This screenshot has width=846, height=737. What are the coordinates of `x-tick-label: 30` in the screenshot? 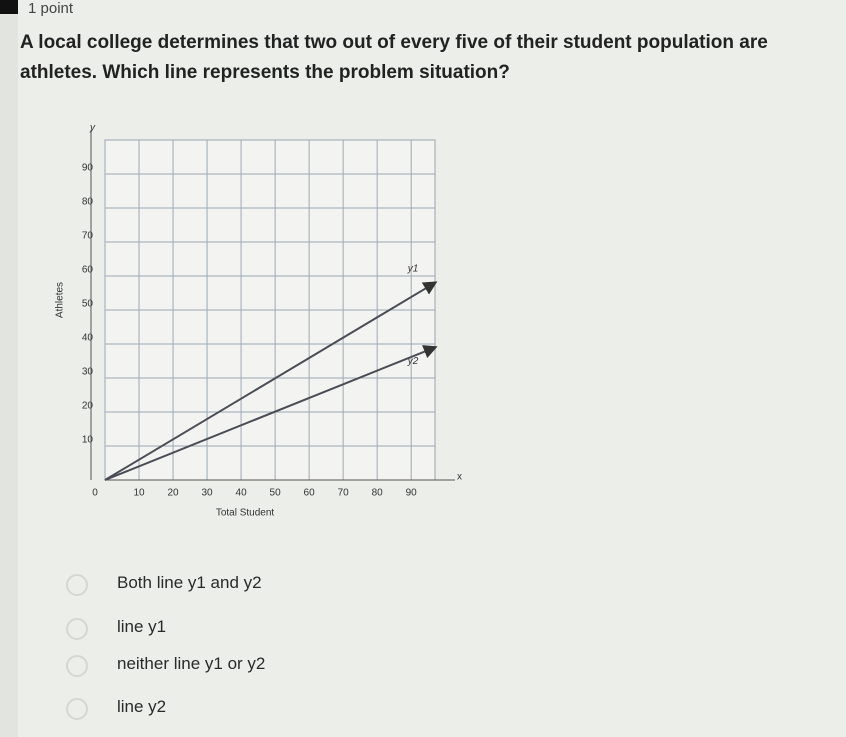 It's located at (207, 493).